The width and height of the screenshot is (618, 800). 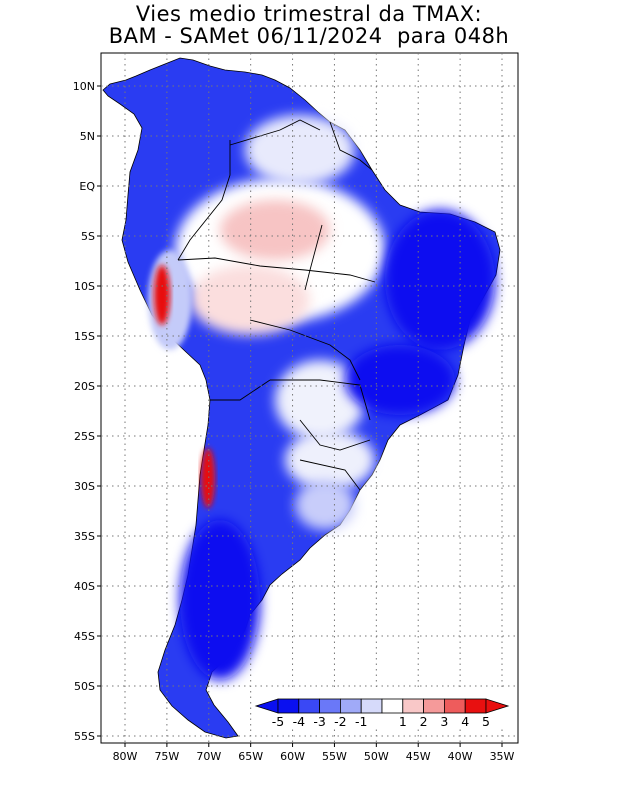 I want to click on map-title-line-2: BAM - SAMet 06/11/2024 para 048h, so click(x=309, y=36).